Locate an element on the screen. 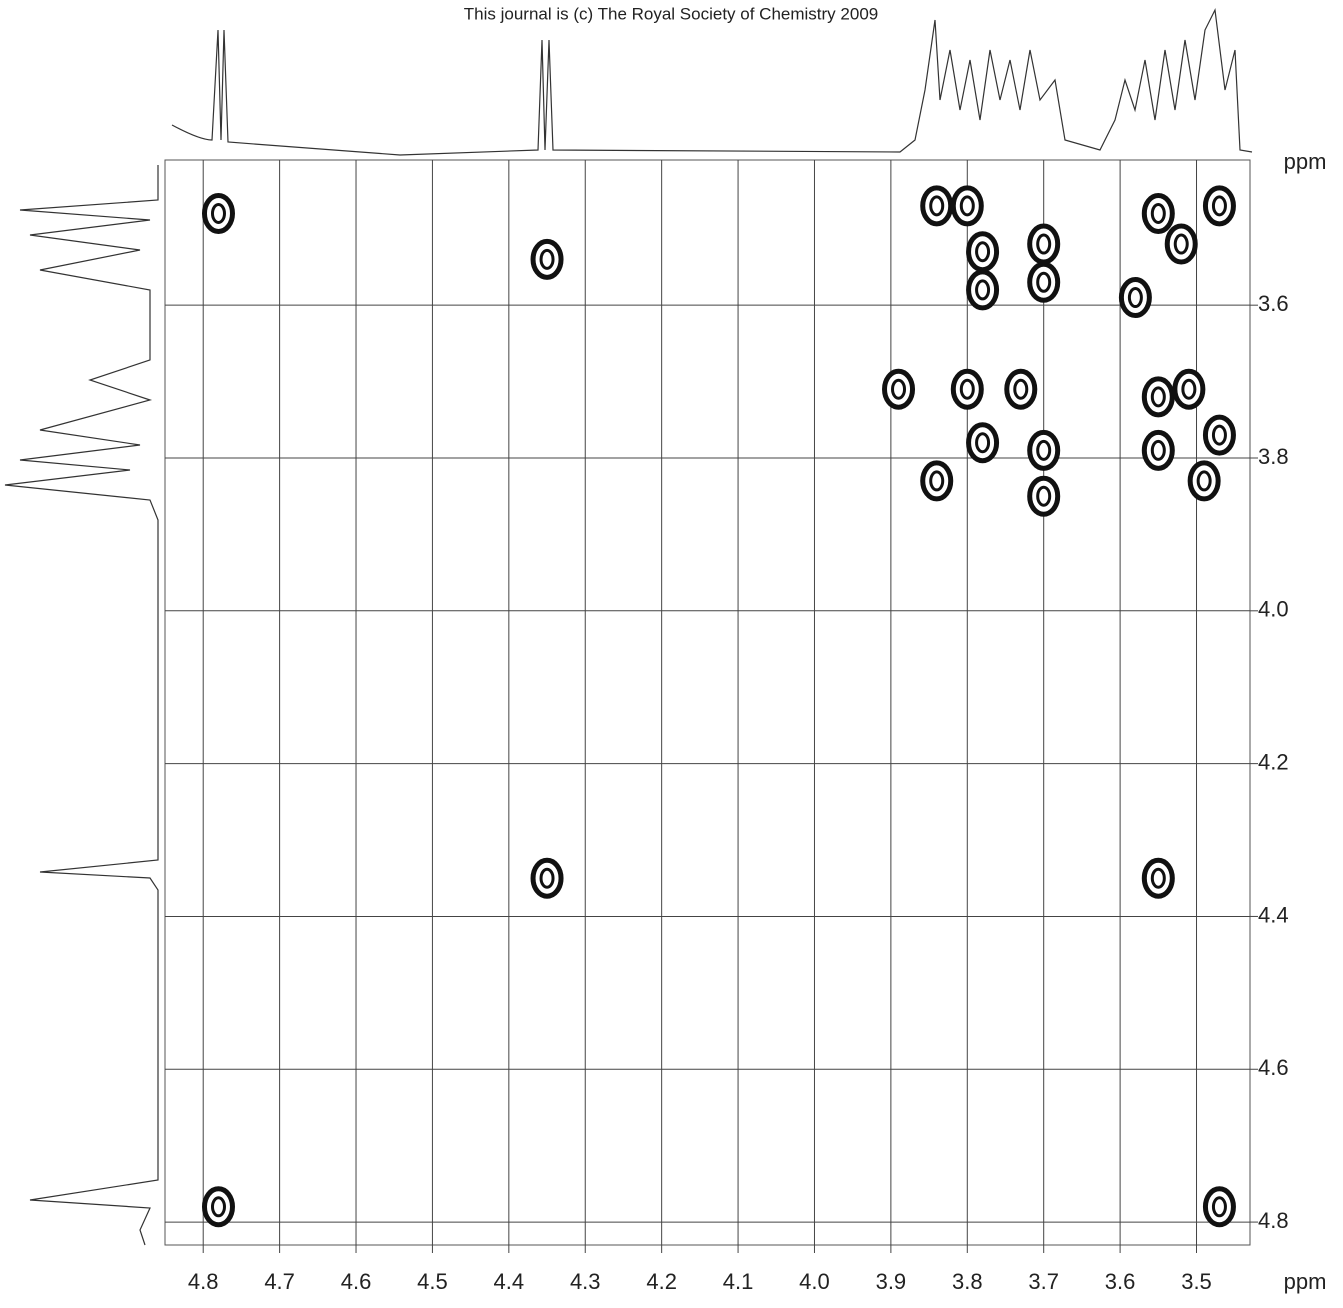  y-tick-label: 4.6 is located at coordinates (1273, 1067).